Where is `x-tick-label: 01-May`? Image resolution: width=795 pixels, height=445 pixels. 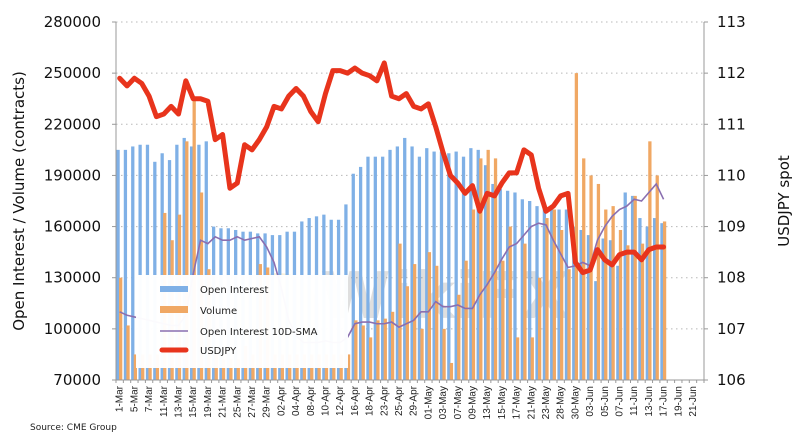
x-tick-label: 01-May is located at coordinates (428, 402).